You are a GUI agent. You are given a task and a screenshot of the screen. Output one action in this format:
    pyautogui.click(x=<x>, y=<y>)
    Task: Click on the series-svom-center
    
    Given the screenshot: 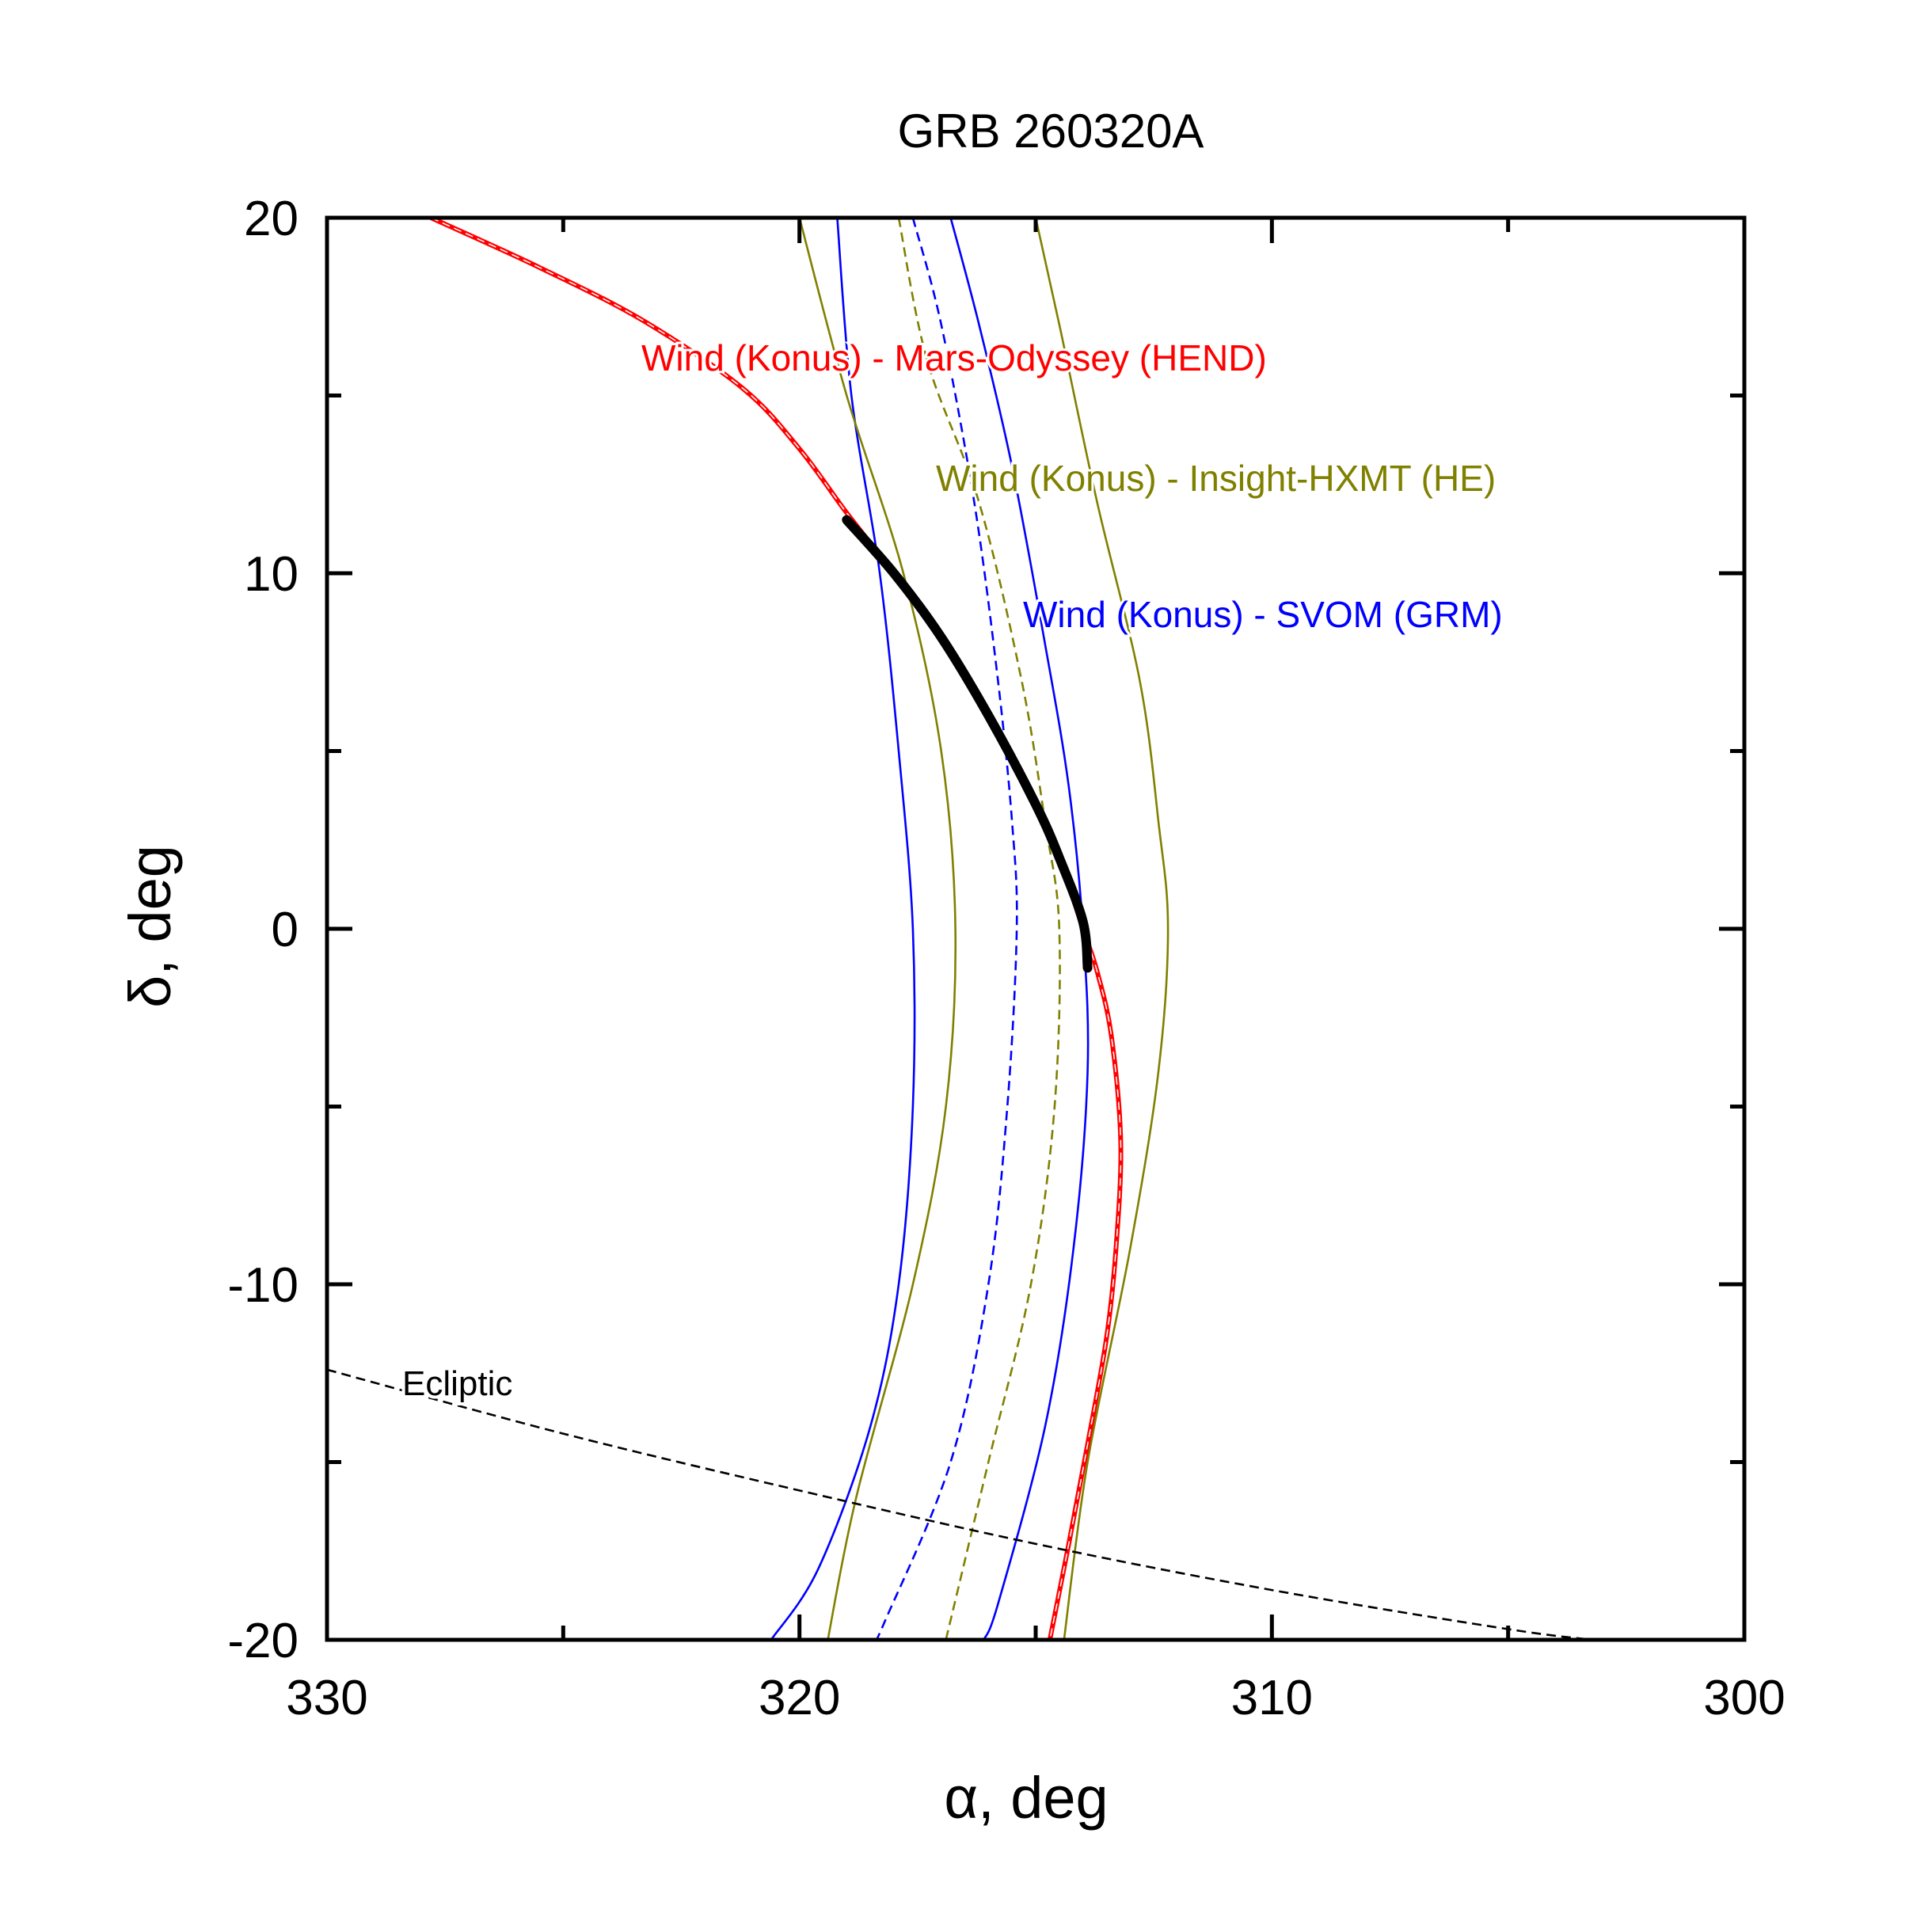 What is the action you would take?
    pyautogui.click(x=946, y=929)
    